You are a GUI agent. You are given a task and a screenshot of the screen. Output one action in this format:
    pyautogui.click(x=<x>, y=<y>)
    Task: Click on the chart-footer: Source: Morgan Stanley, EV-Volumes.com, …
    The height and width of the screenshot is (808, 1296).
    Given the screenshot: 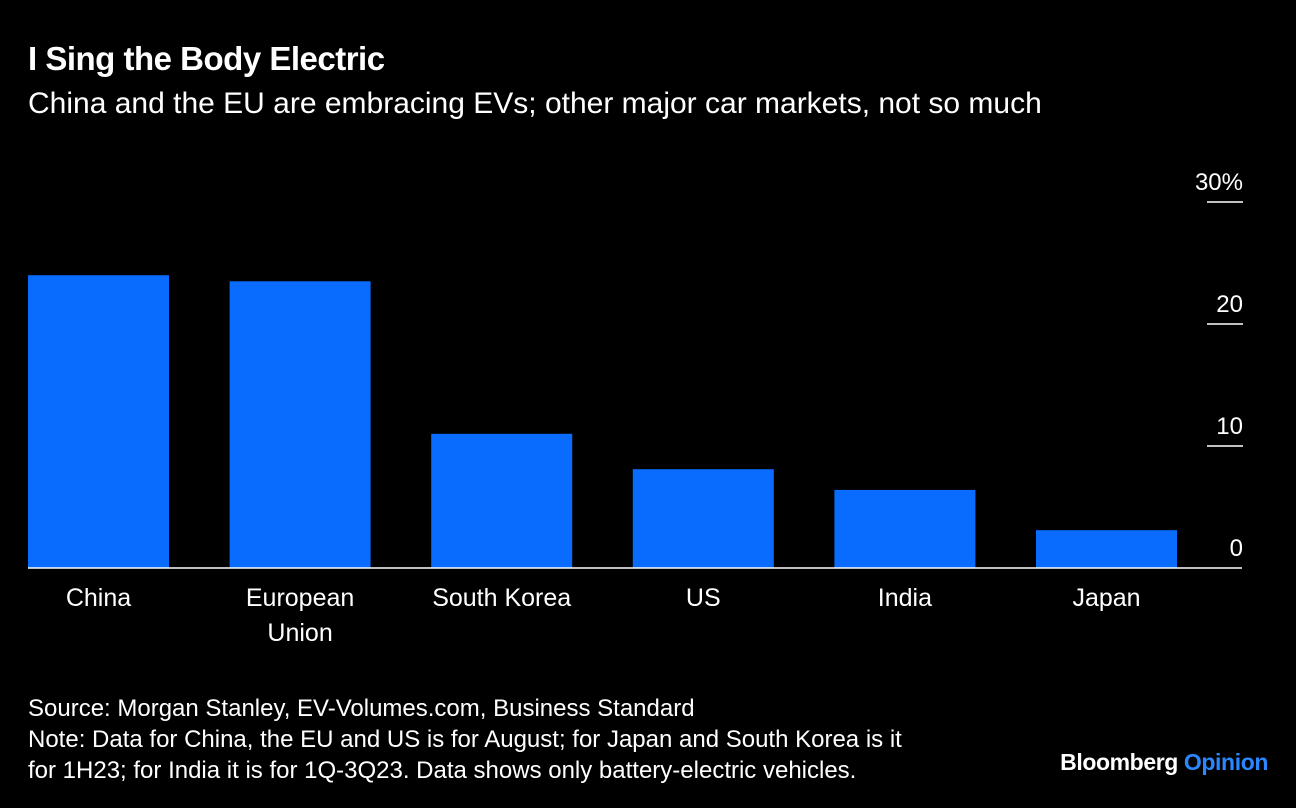 What is the action you would take?
    pyautogui.click(x=528, y=739)
    